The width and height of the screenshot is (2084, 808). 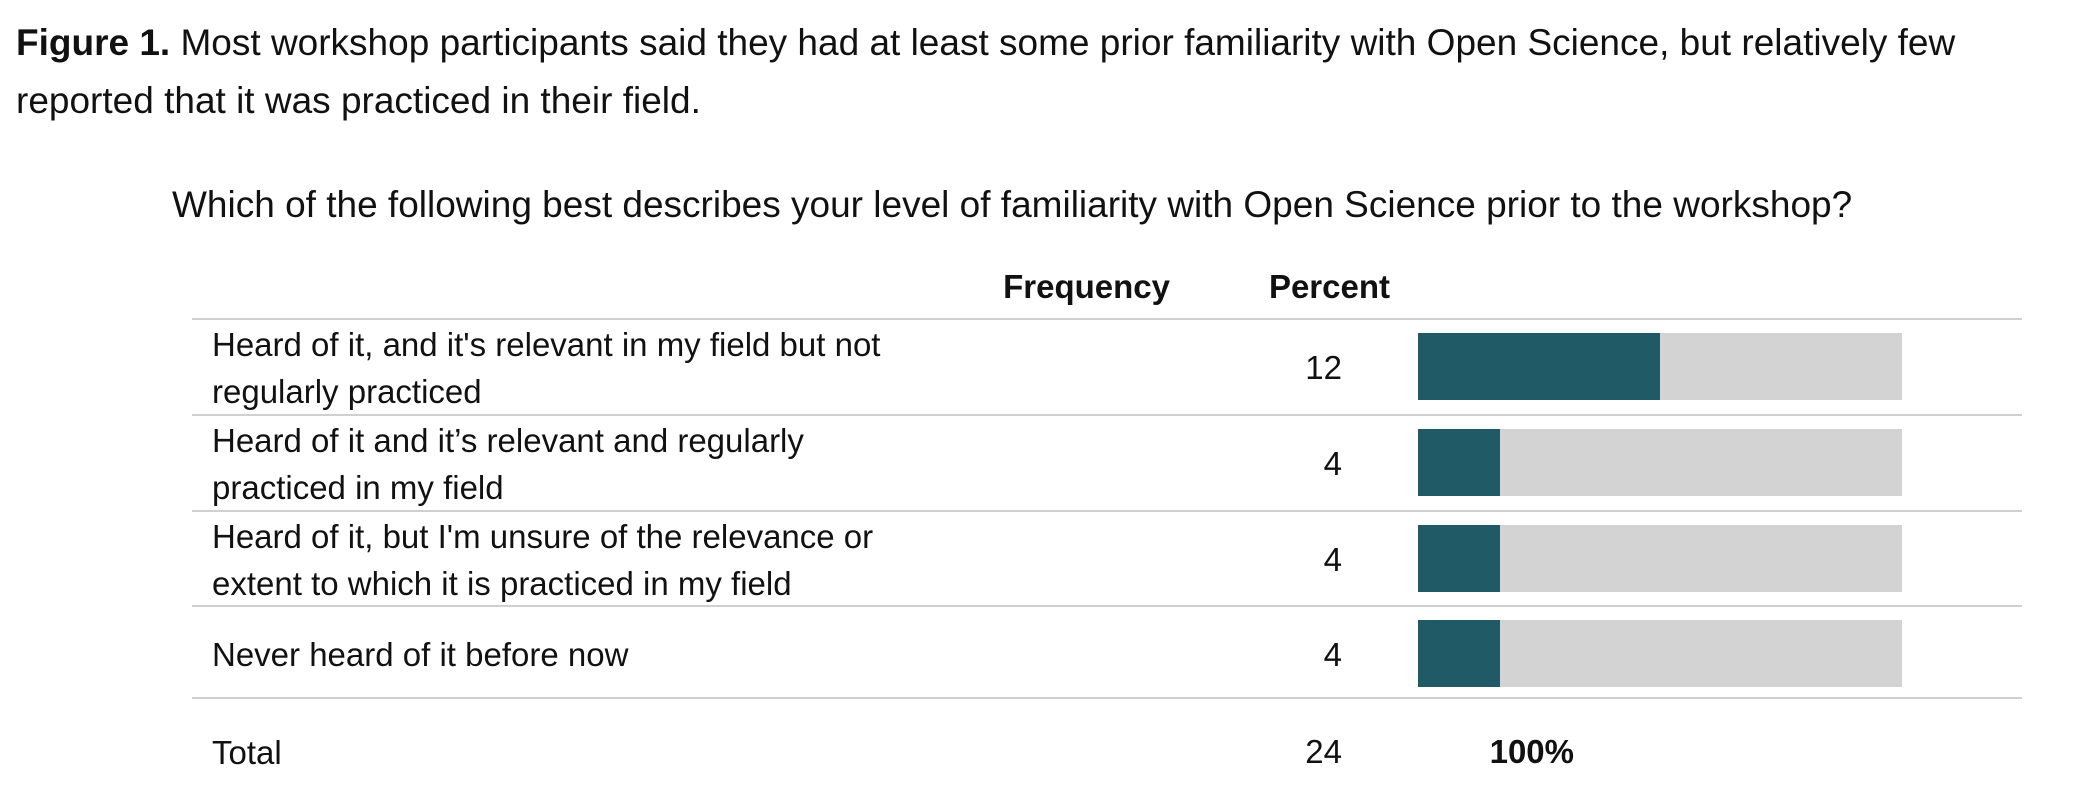 What do you see at coordinates (1107, 654) in the screenshot?
I see `table-row: Never heard of it before now 4 17%` at bounding box center [1107, 654].